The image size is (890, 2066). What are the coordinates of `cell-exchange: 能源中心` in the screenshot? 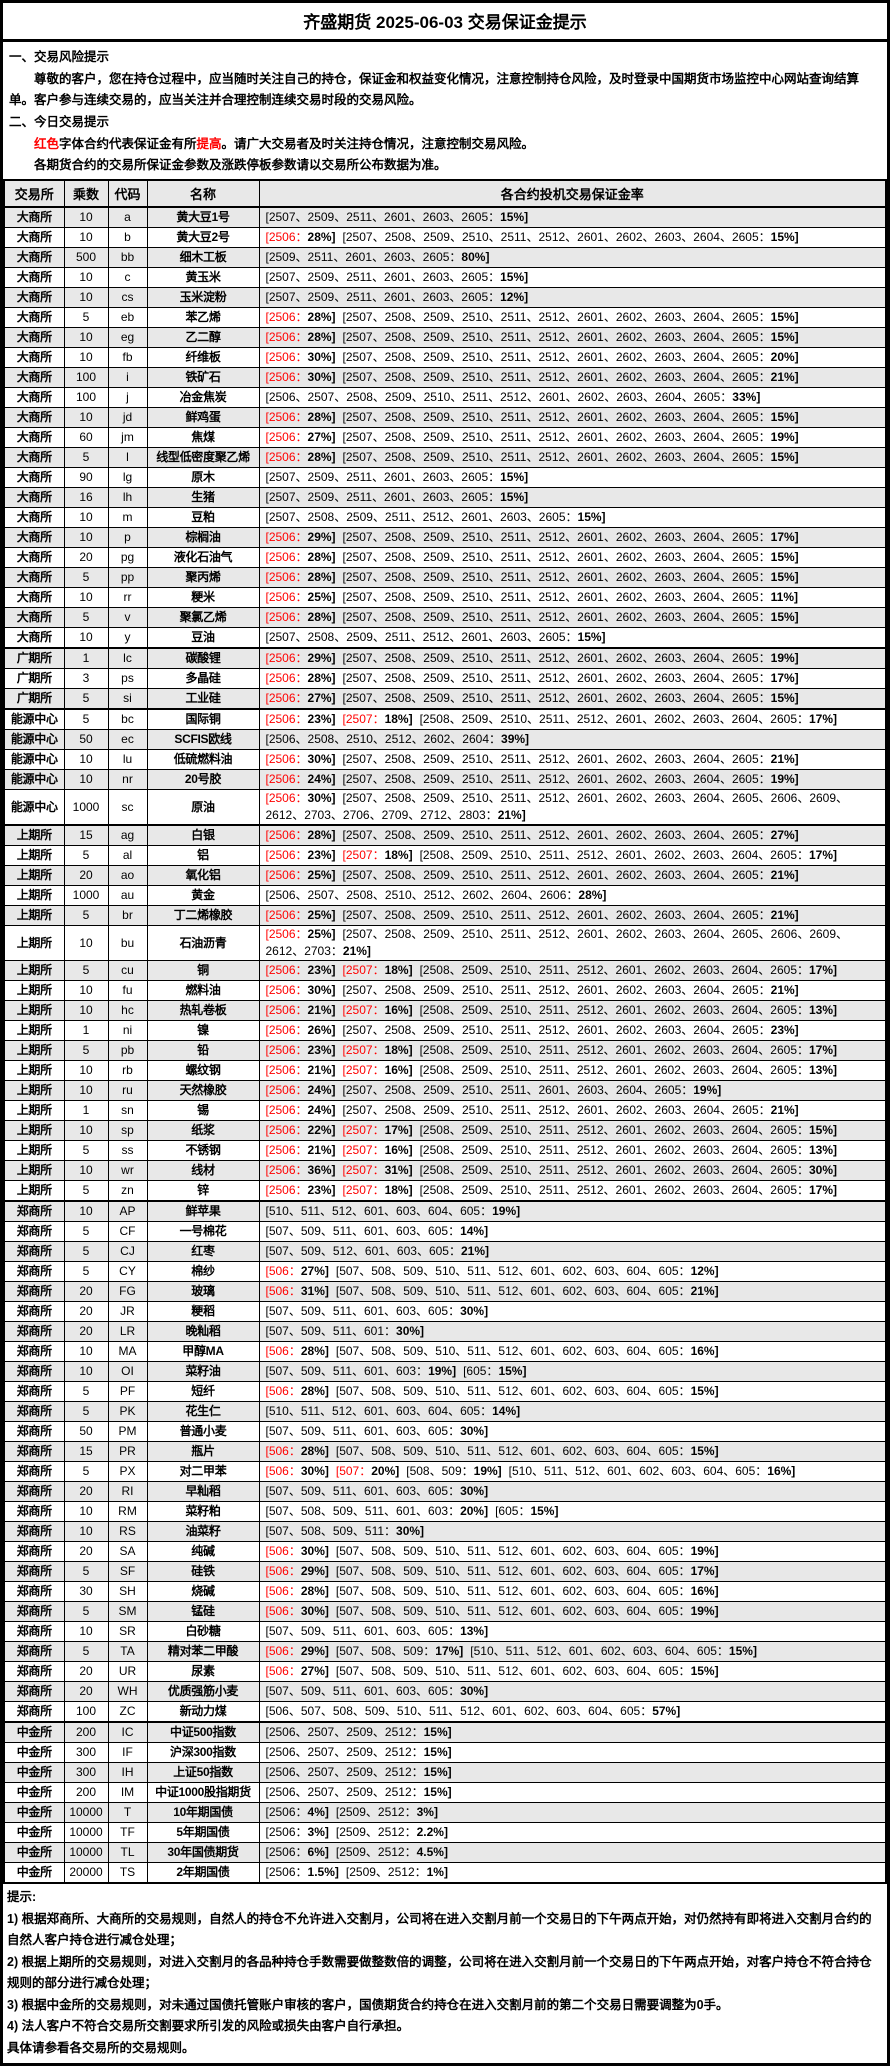 It's located at (34, 779).